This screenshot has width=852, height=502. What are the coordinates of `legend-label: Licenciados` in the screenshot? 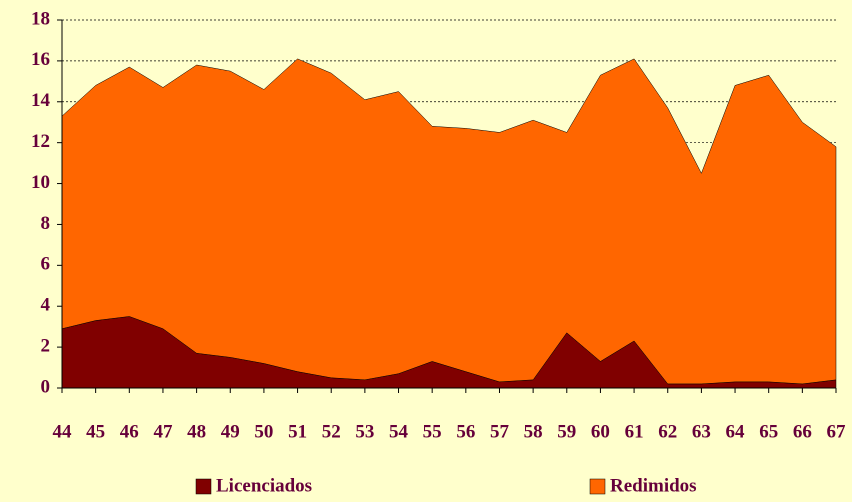 It's located at (264, 485).